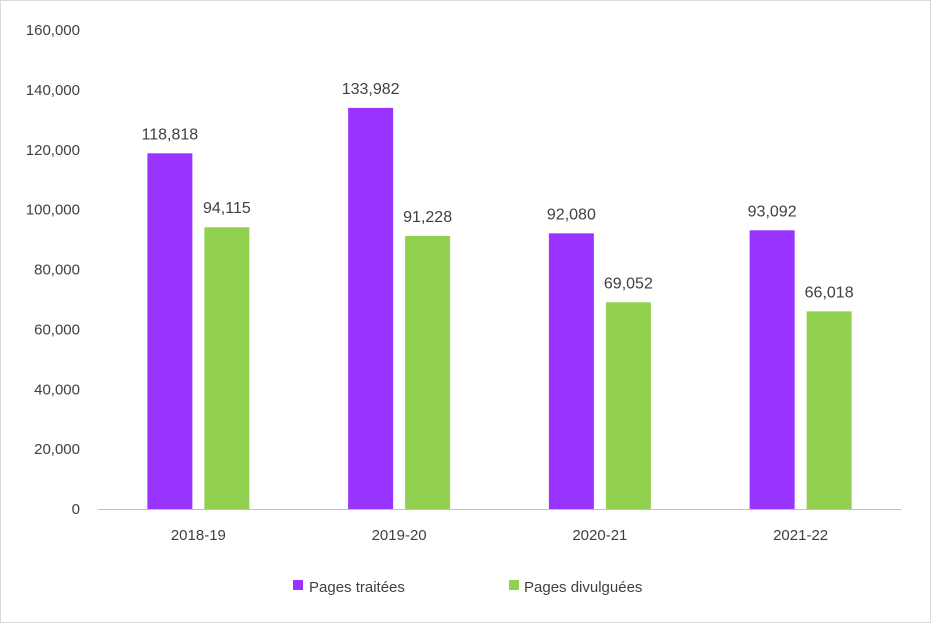 The height and width of the screenshot is (624, 931). What do you see at coordinates (628, 283) in the screenshot?
I see `data-label-pages-divulguees-2020-21: 69,052` at bounding box center [628, 283].